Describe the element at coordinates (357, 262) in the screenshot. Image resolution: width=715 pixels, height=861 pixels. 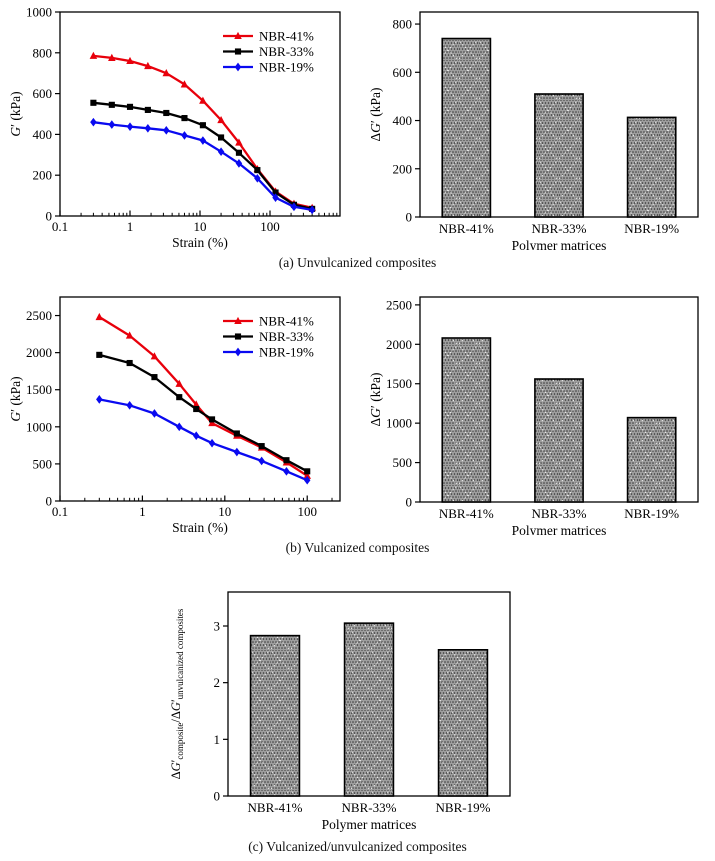
I see `panel-a-caption: (a) Unvulcanized composites` at that location.